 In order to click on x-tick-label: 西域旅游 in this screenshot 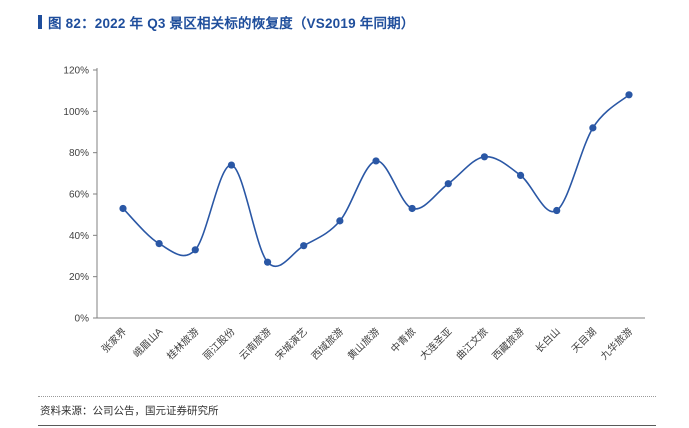, I will do `click(327, 343)`.